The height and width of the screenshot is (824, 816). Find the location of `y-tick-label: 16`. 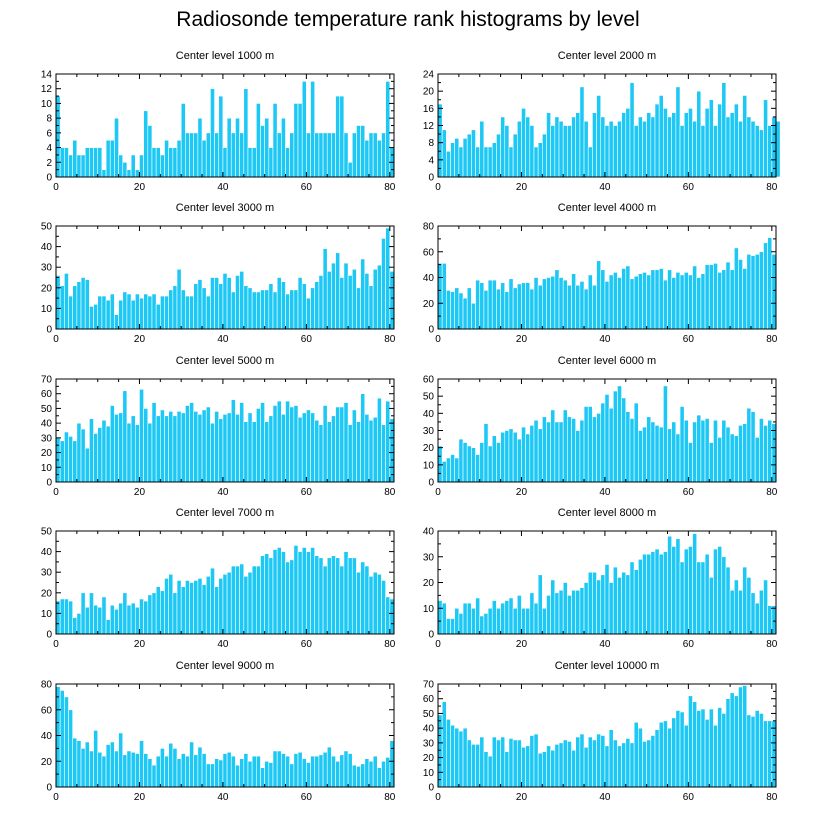

y-tick-label: 16 is located at coordinates (429, 109).